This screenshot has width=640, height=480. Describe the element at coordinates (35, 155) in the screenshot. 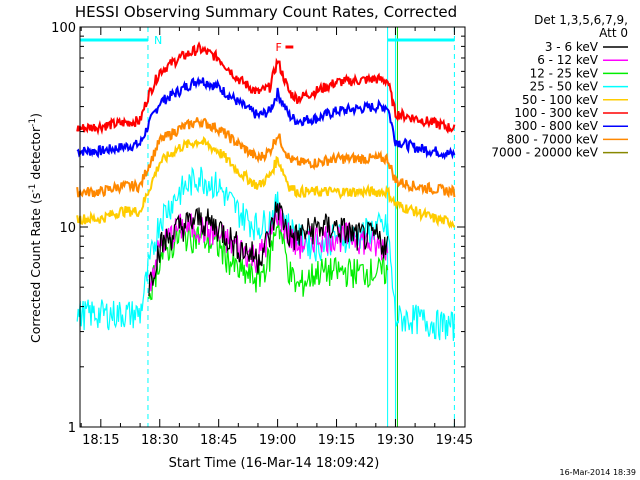

I see `y-label-part-2: detector` at that location.